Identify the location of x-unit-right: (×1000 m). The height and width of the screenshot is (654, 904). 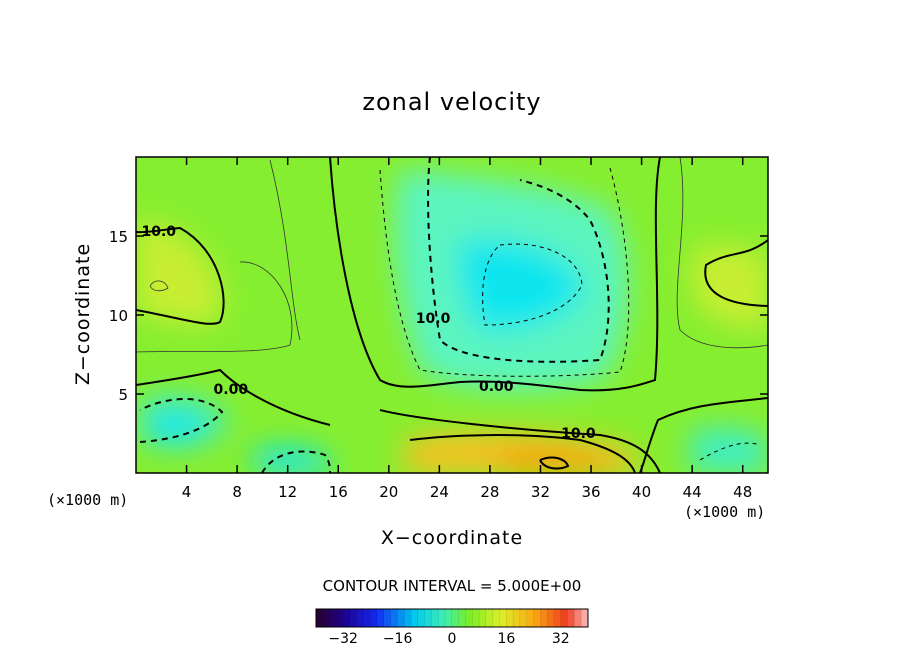
(725, 512).